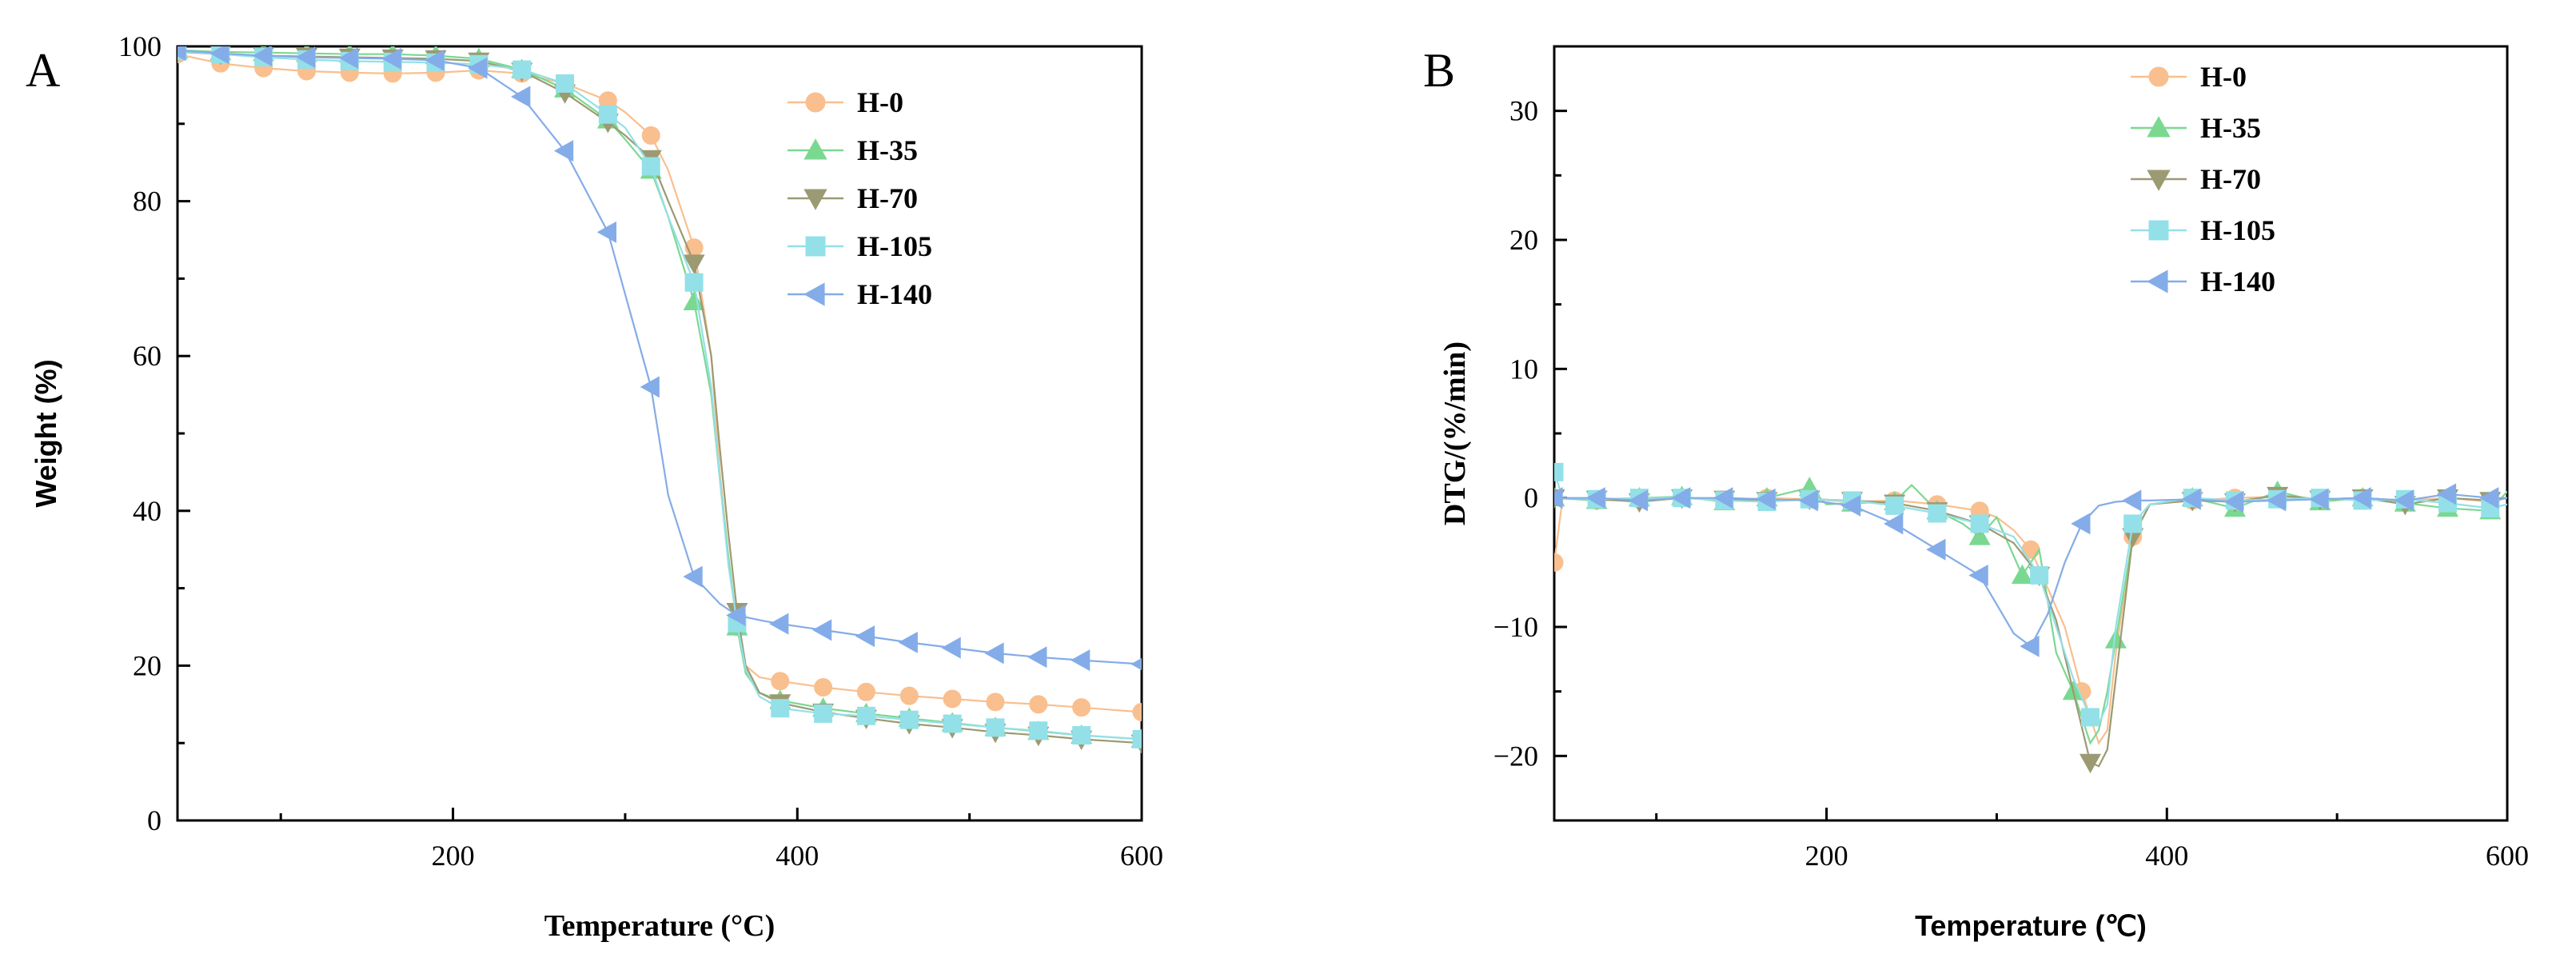  I want to click on y-tick-label: 100, so click(140, 46).